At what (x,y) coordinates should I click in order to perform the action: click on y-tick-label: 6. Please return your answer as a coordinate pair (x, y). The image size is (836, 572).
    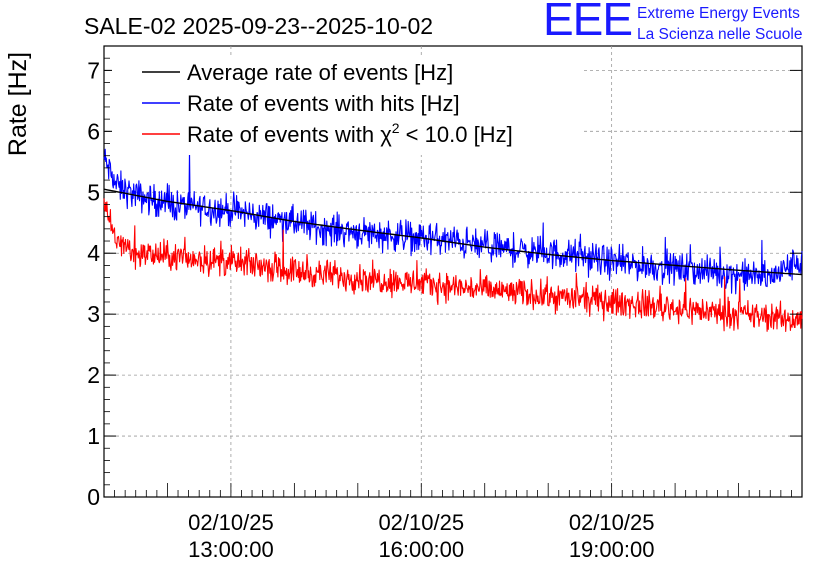
    Looking at the image, I should click on (93, 131).